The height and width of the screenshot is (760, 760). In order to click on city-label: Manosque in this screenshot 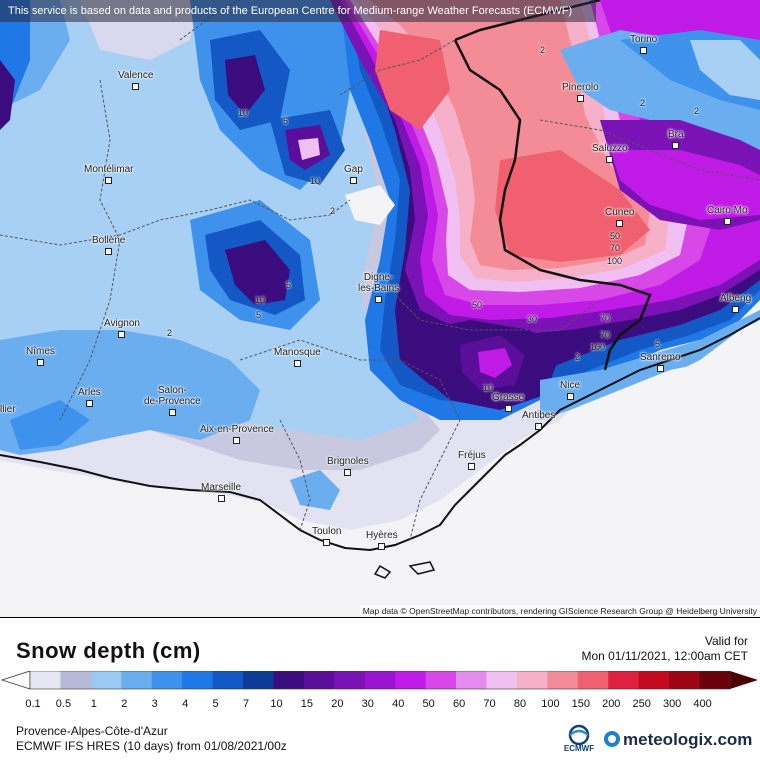, I will do `click(297, 352)`.